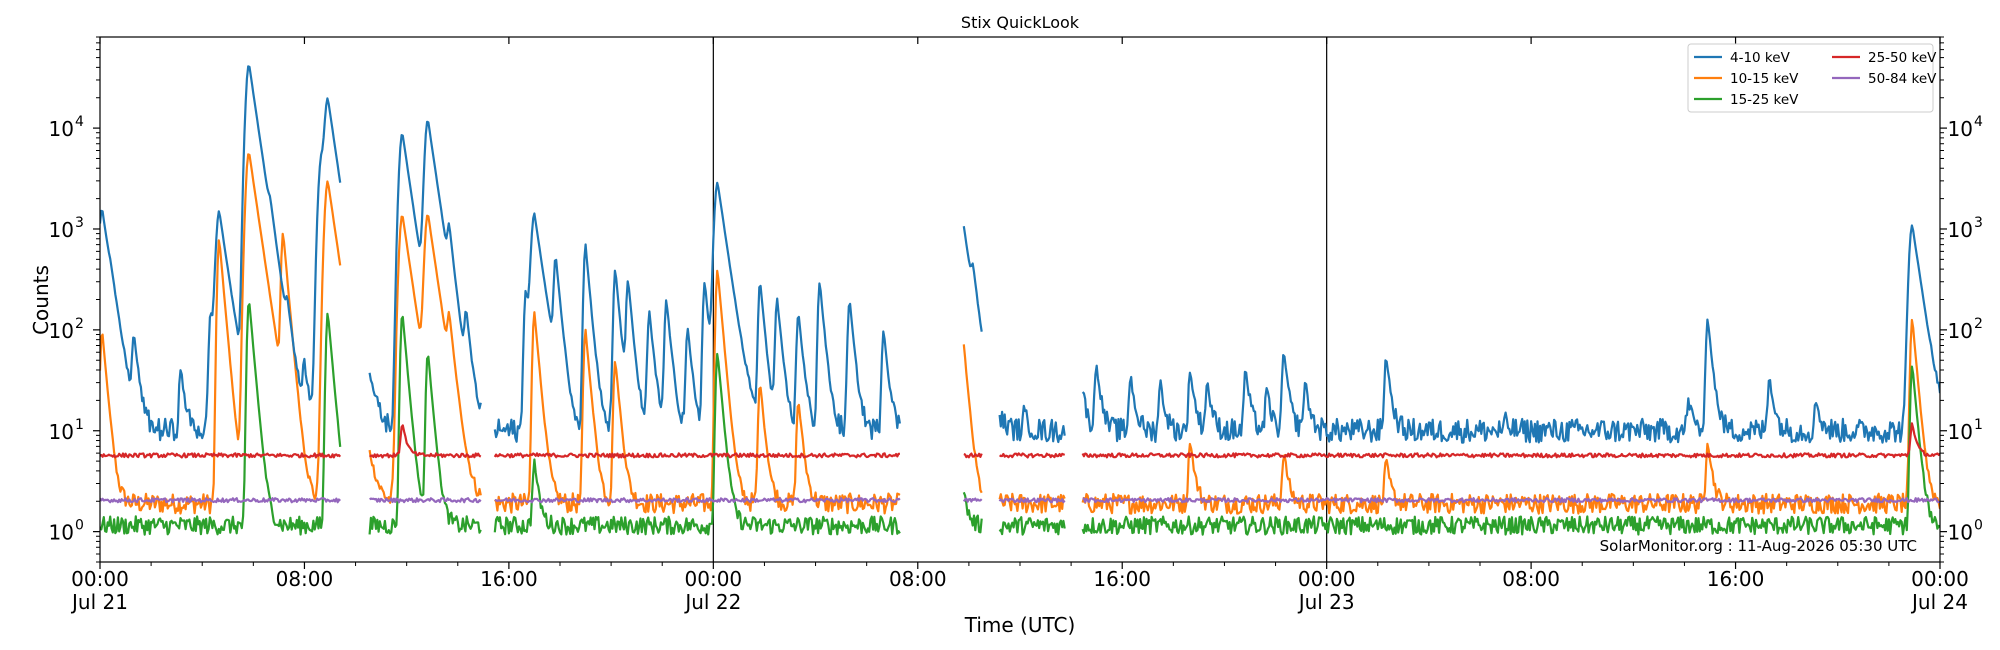 The width and height of the screenshot is (2000, 650). Describe the element at coordinates (1020, 440) in the screenshot. I see `series-line-25-50-kev` at that location.